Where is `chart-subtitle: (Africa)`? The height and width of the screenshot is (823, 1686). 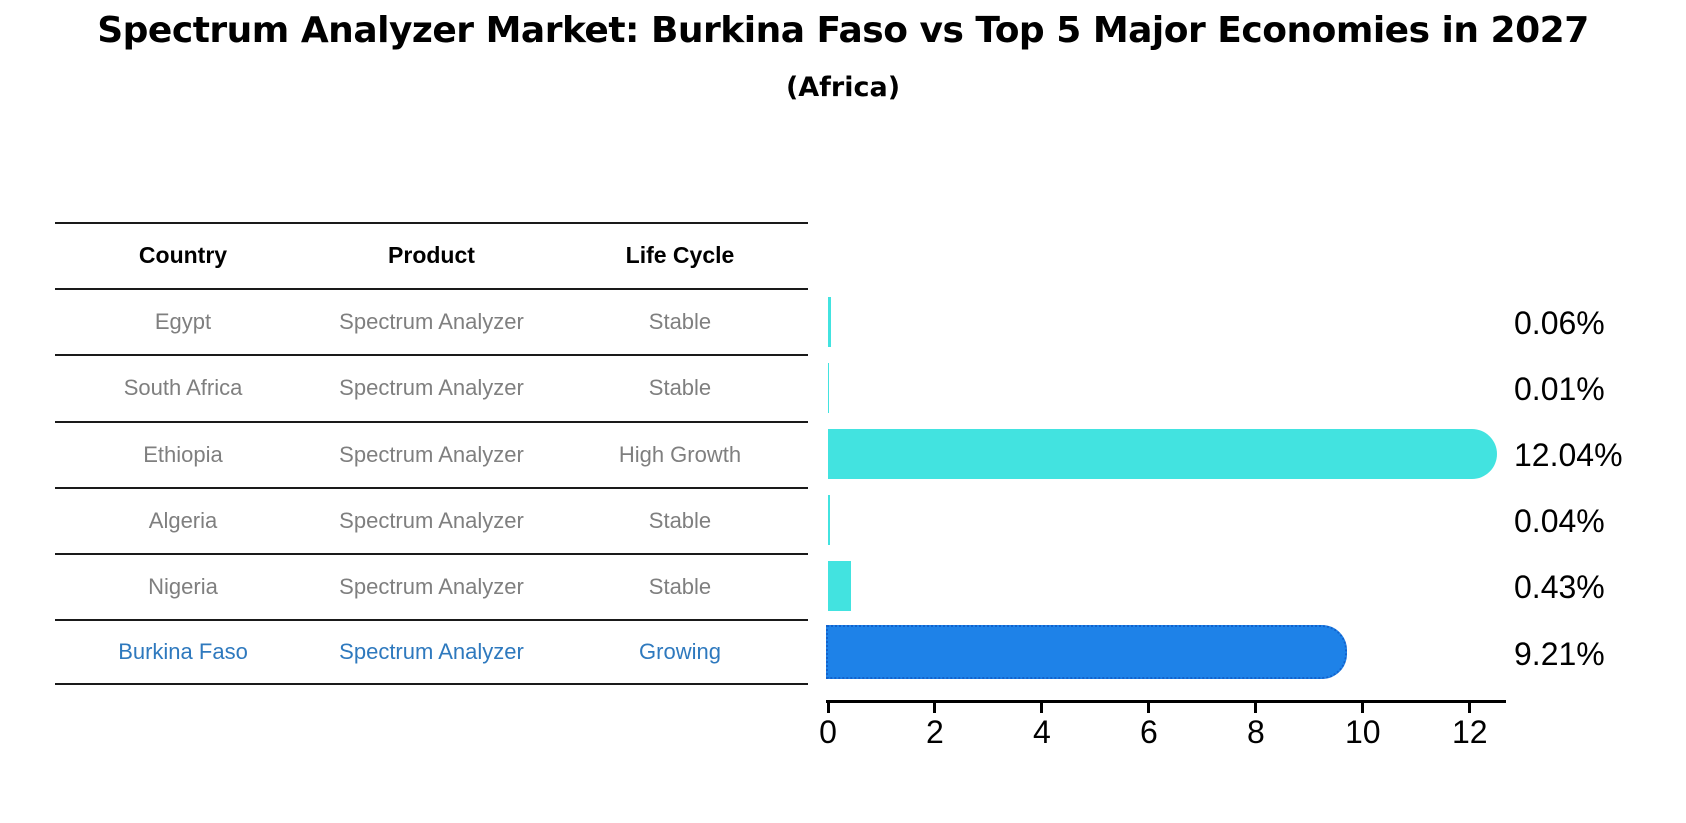 chart-subtitle: (Africa) is located at coordinates (843, 87).